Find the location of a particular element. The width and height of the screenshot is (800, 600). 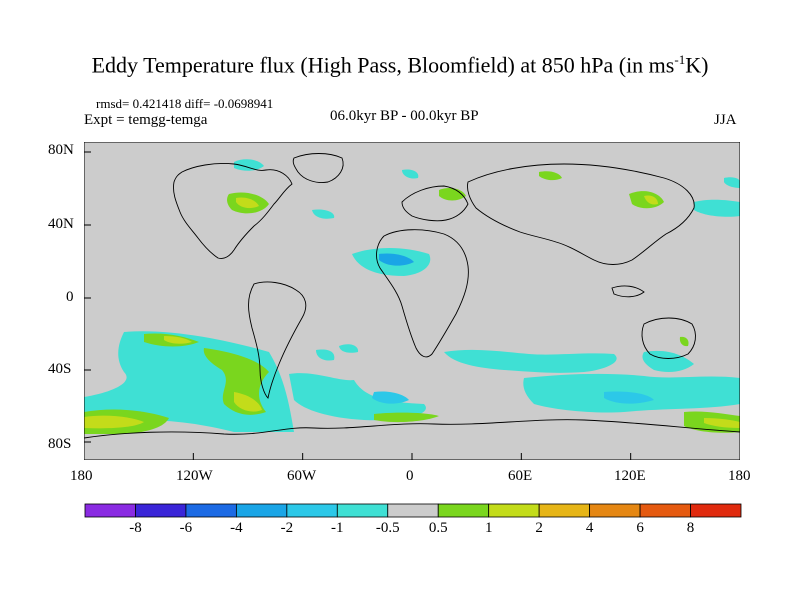

colorbar-label: -4 is located at coordinates (236, 528).